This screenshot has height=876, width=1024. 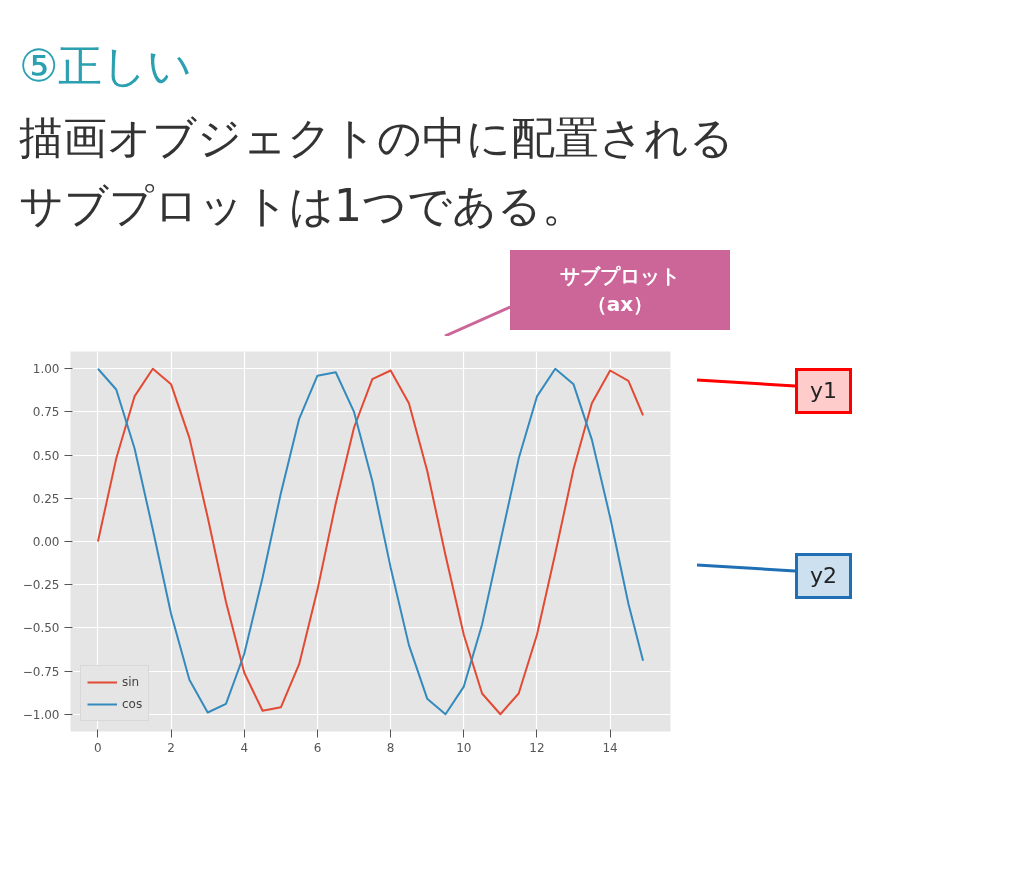 What do you see at coordinates (46, 369) in the screenshot?
I see `y-tick-label: 1.00` at bounding box center [46, 369].